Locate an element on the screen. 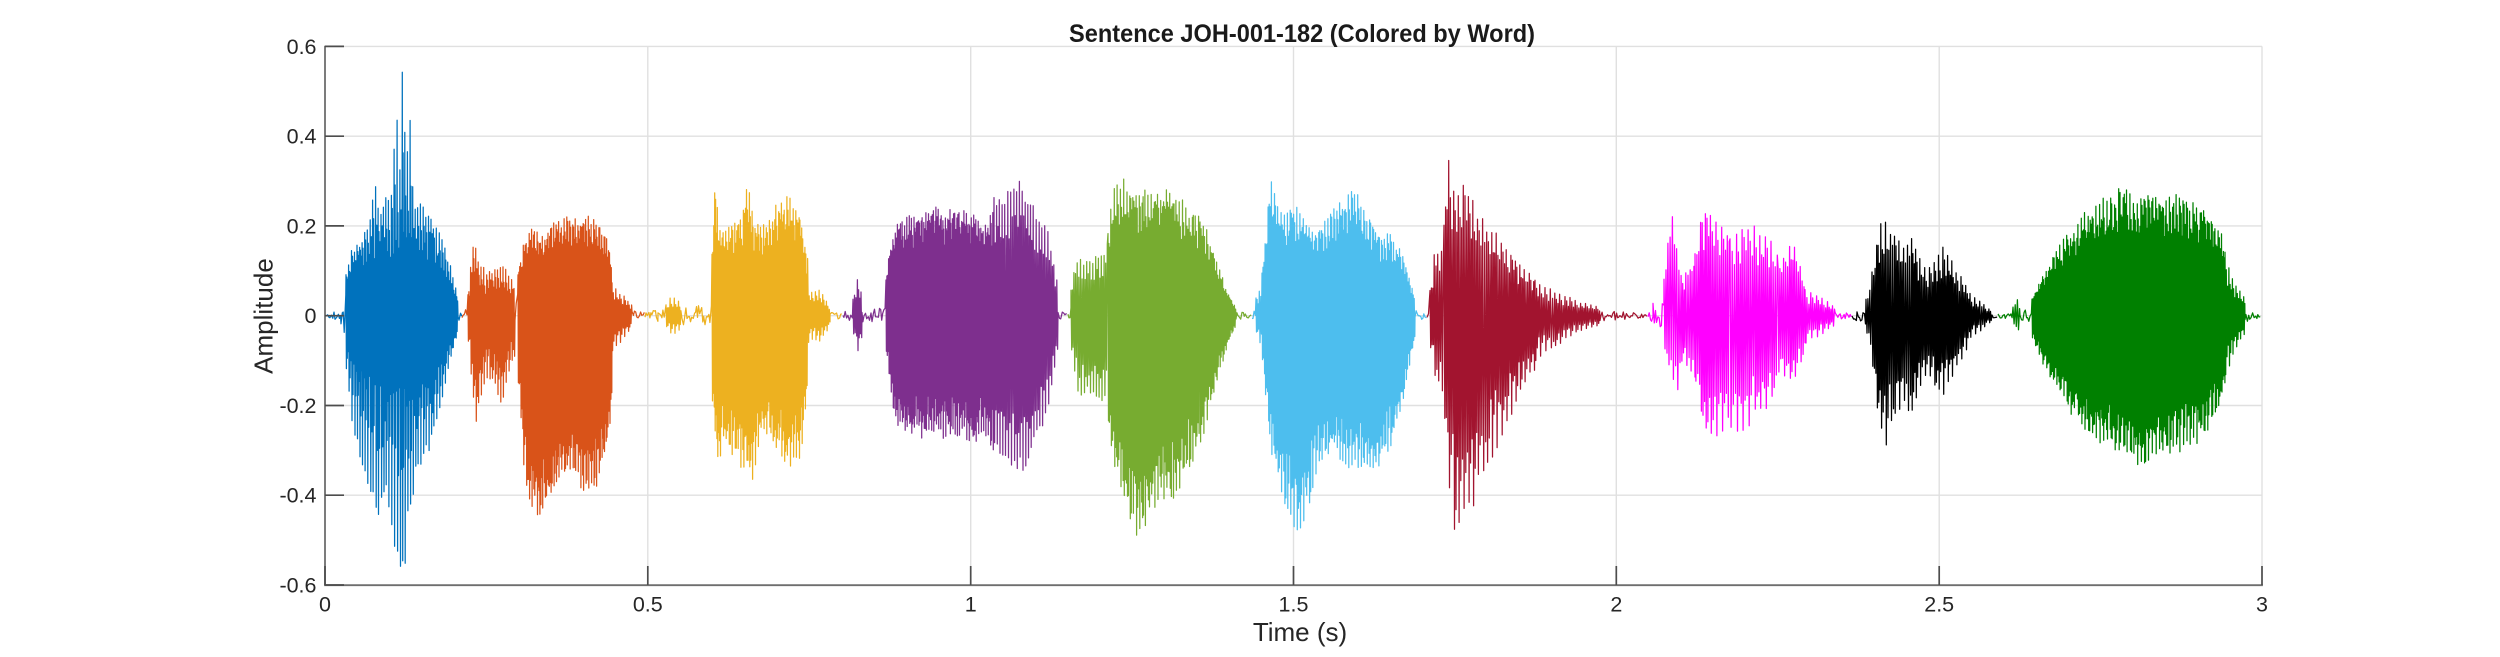 Image resolution: width=2500 pixels, height=657 pixels. svg-text: 0.6 is located at coordinates (302, 47).